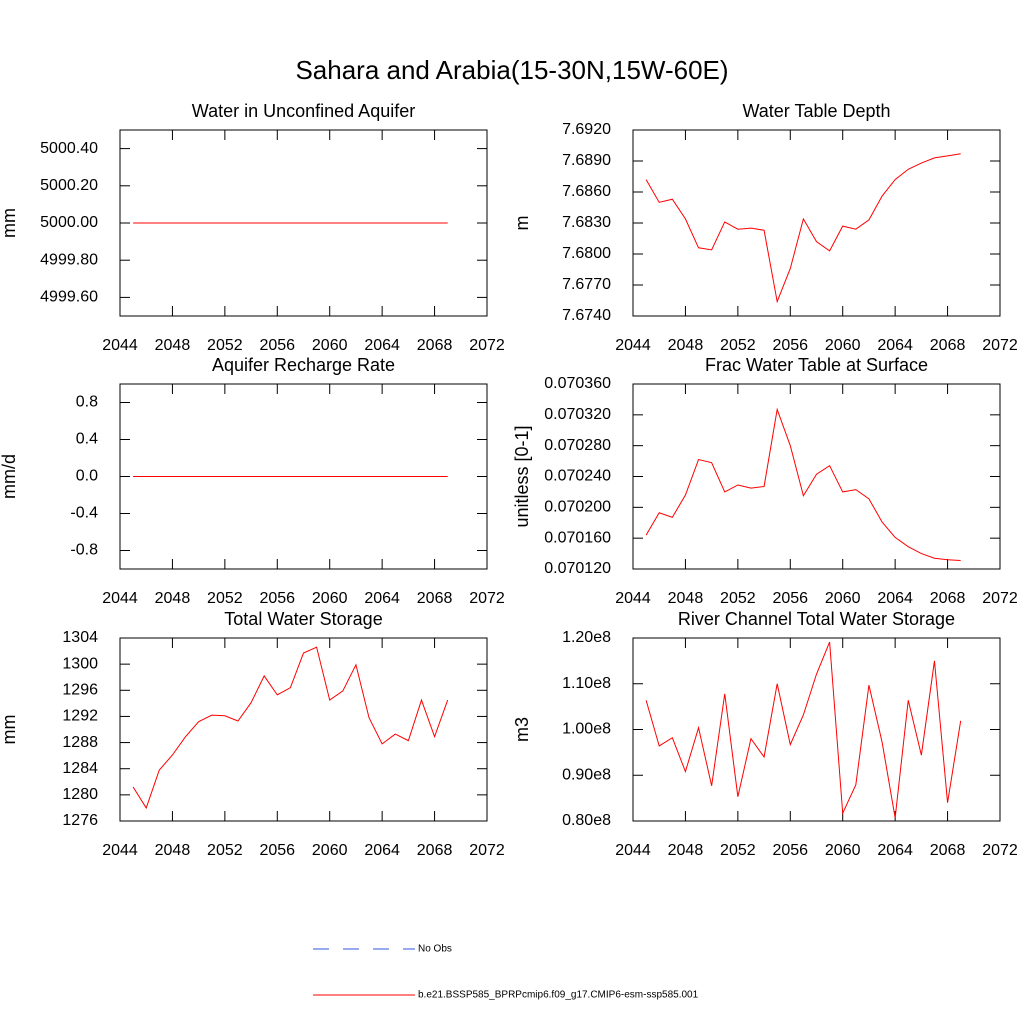 This screenshot has height=1024, width=1024. What do you see at coordinates (87, 439) in the screenshot?
I see `y-tick-label: 0.4` at bounding box center [87, 439].